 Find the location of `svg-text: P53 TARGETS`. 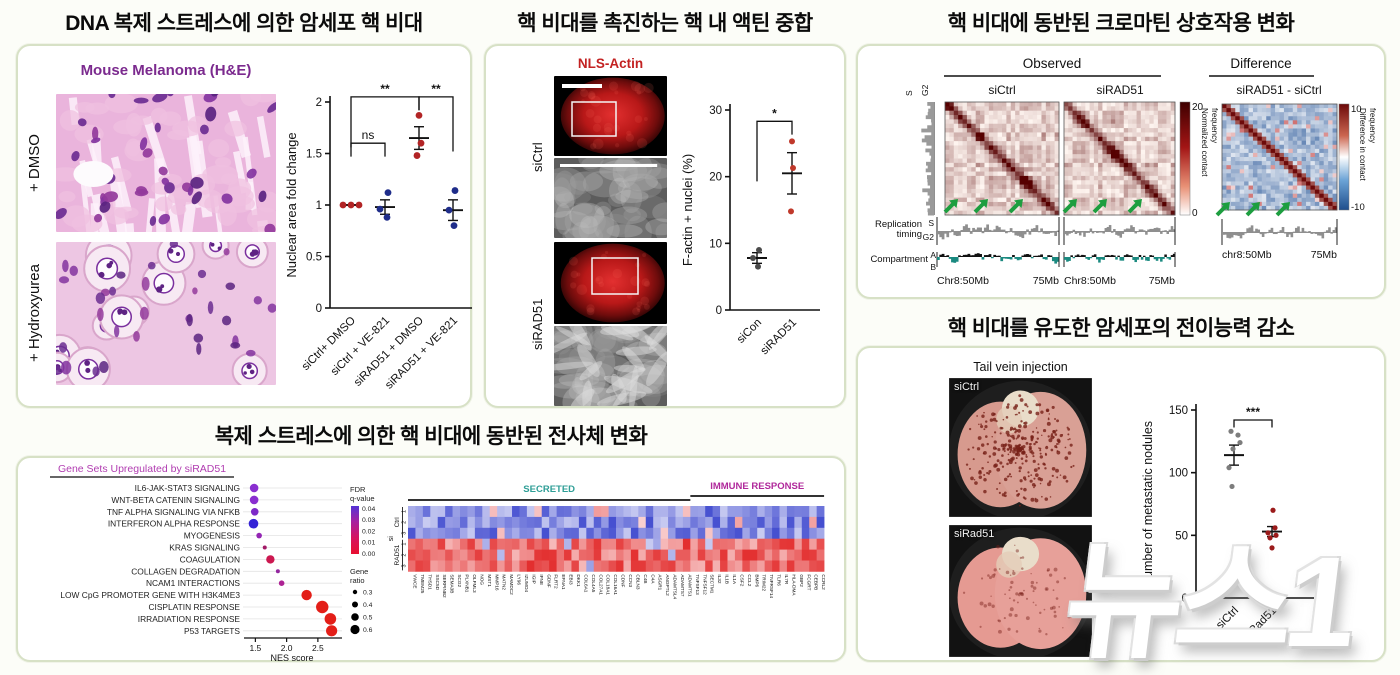

svg-text: P53 TARGETS is located at coordinates (212, 631).